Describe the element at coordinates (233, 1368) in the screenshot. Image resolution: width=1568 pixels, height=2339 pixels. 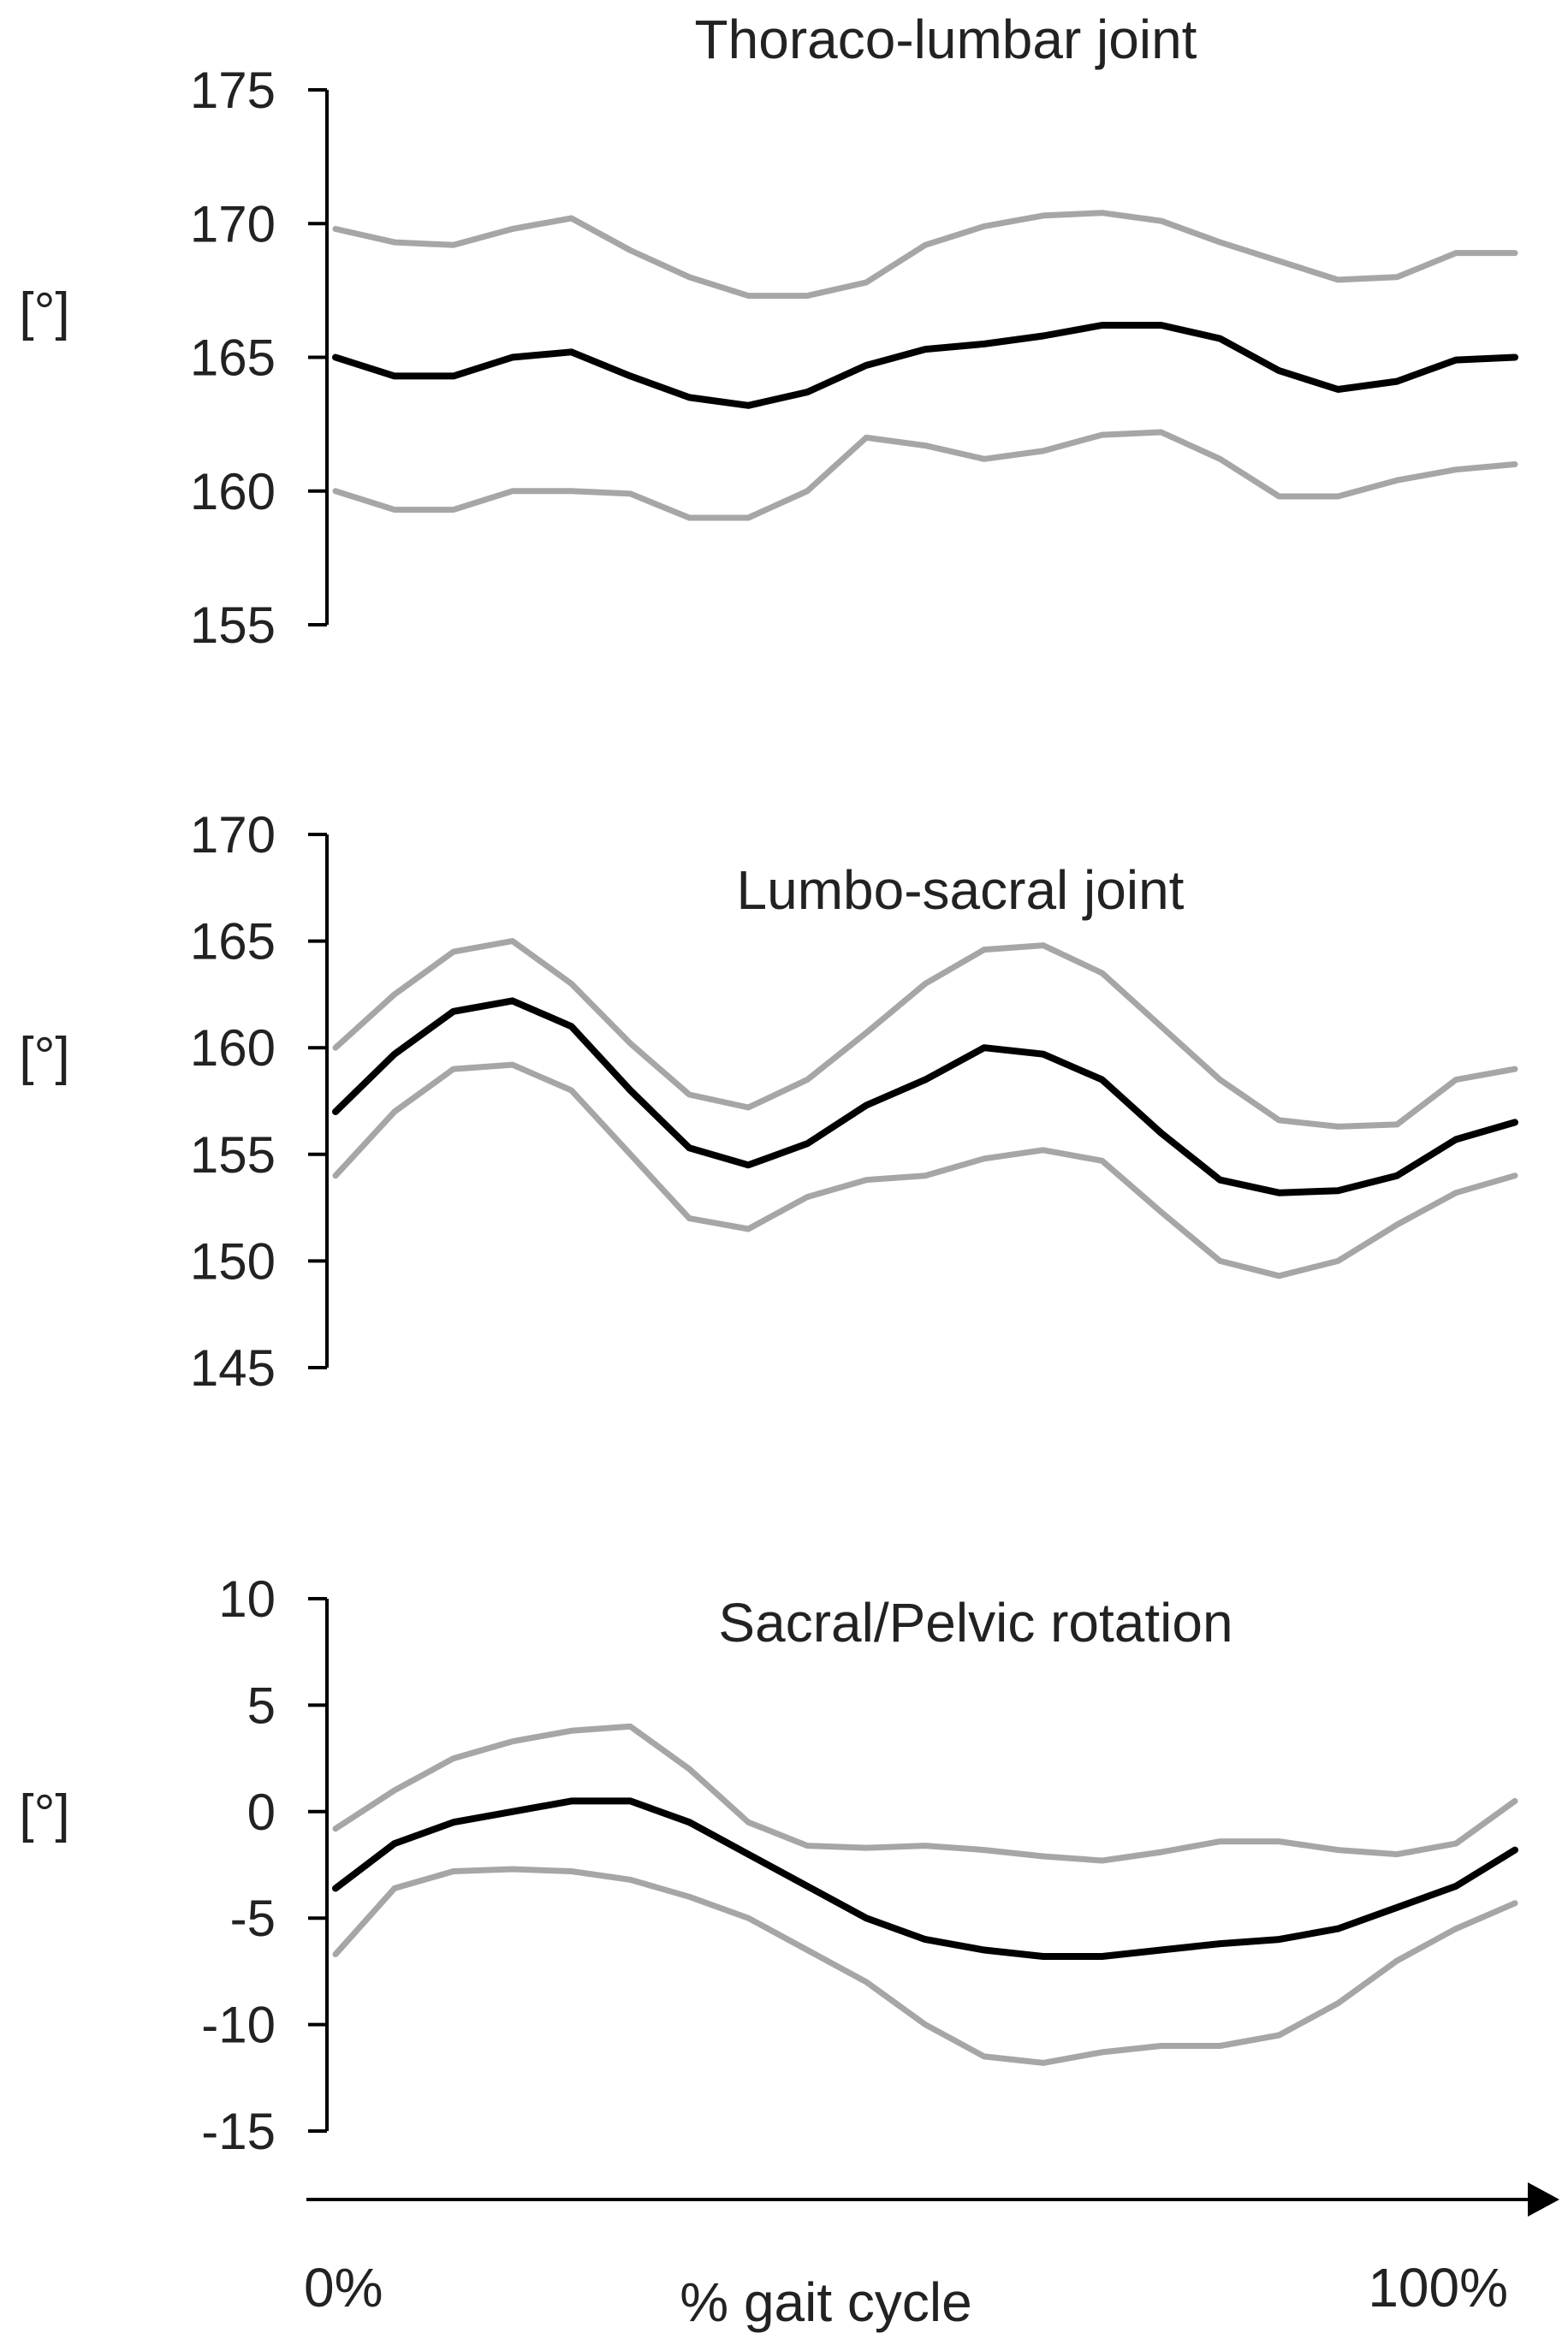
I see `lumbo-sacral-tick-label-5: 145` at that location.